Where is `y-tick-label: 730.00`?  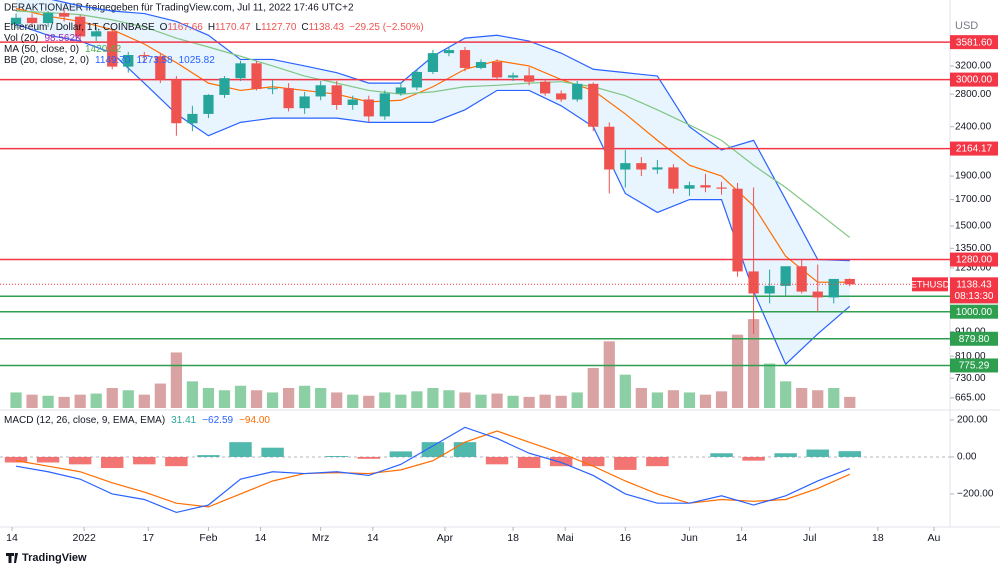 y-tick-label: 730.00 is located at coordinates (970, 378).